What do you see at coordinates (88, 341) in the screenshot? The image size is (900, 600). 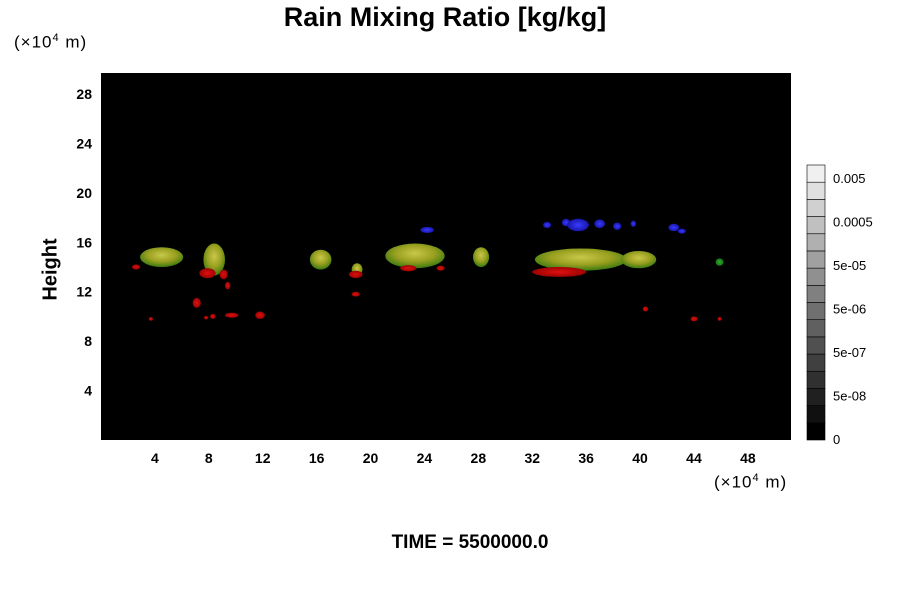 I see `y-tick-label: 8` at bounding box center [88, 341].